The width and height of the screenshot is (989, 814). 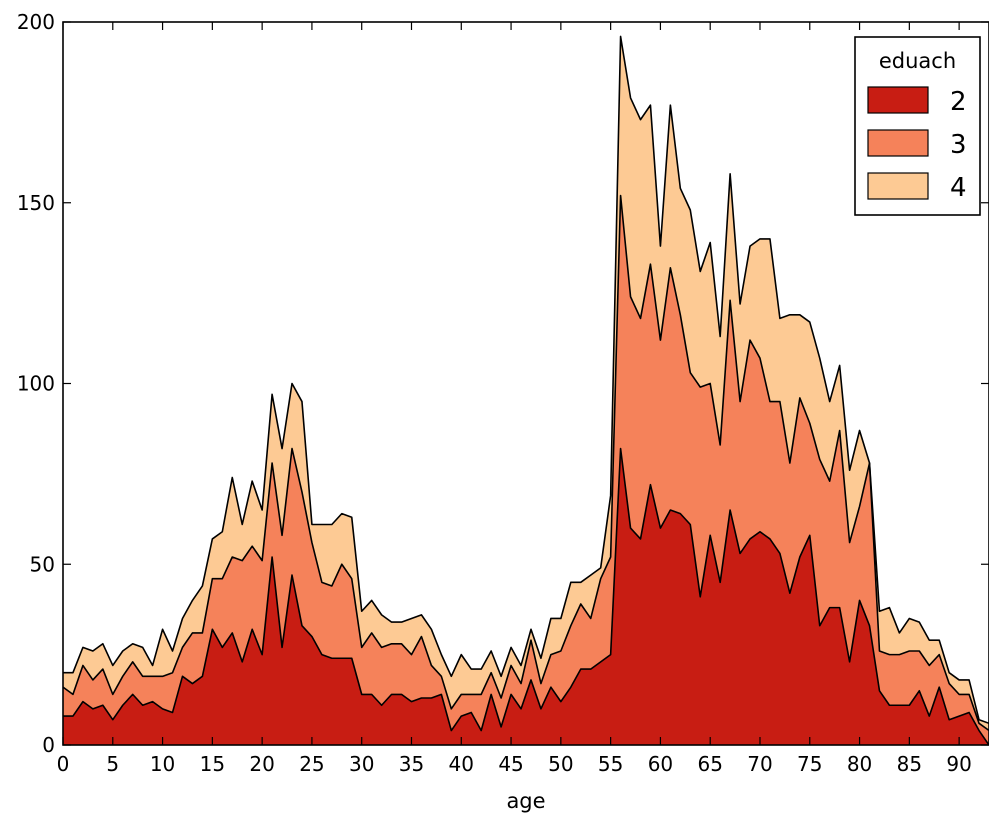 I want to click on x-tick-label: 10, so click(x=162, y=764).